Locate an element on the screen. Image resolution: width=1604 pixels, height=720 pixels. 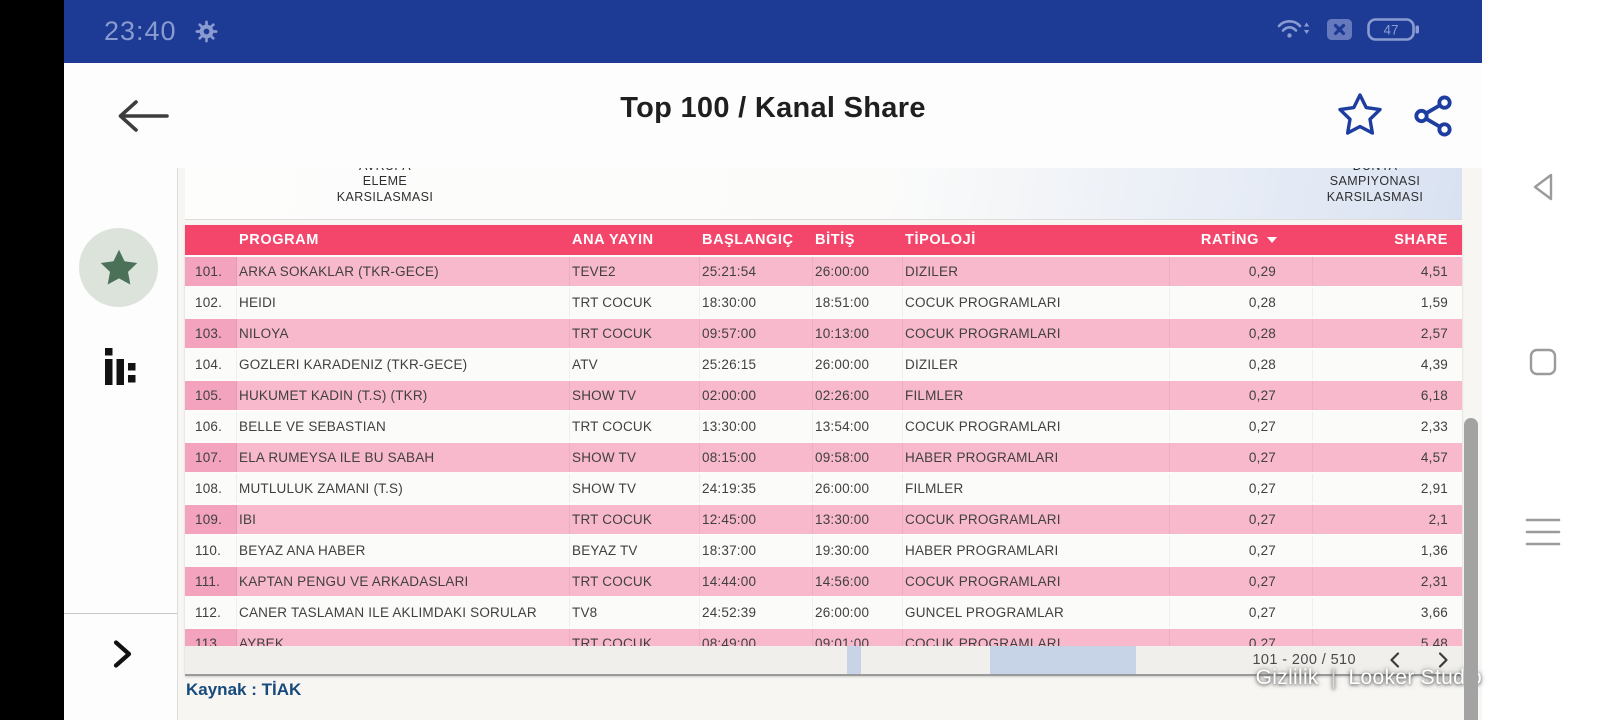
cell-end: 13:30:00 is located at coordinates (858, 519).